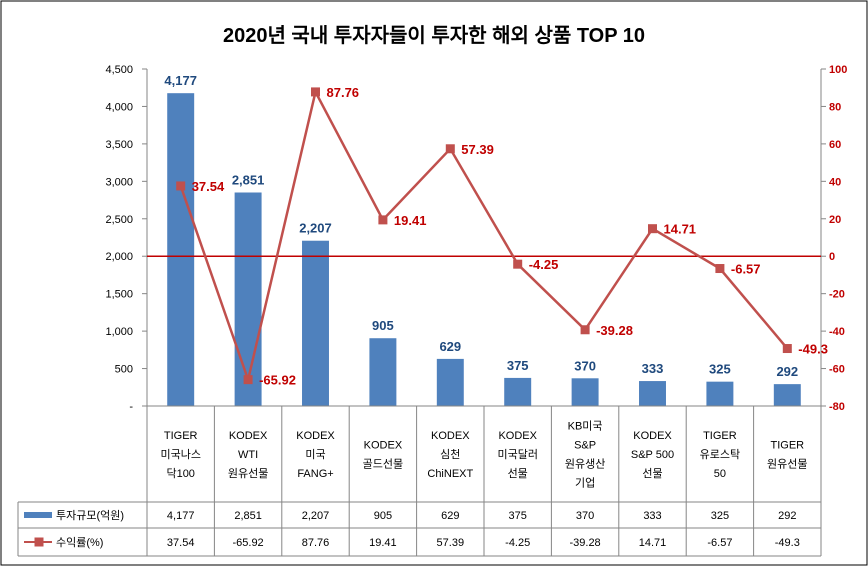 The image size is (868, 566). Describe the element at coordinates (343, 92) in the screenshot. I see `line-data-label: 87.76` at that location.